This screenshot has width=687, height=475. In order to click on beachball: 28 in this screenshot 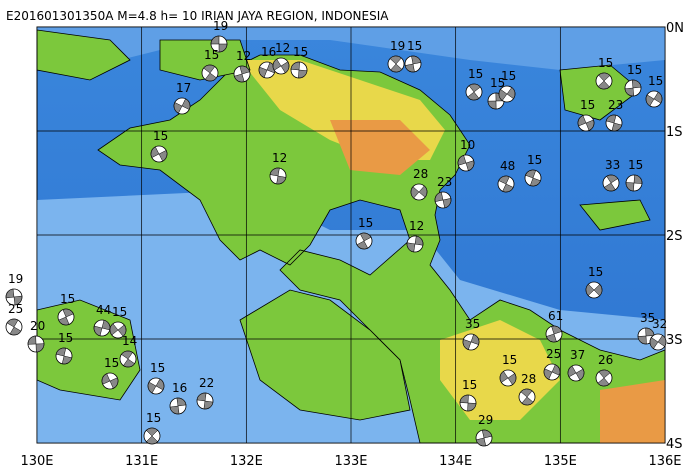, I will do `click(527, 389)`.